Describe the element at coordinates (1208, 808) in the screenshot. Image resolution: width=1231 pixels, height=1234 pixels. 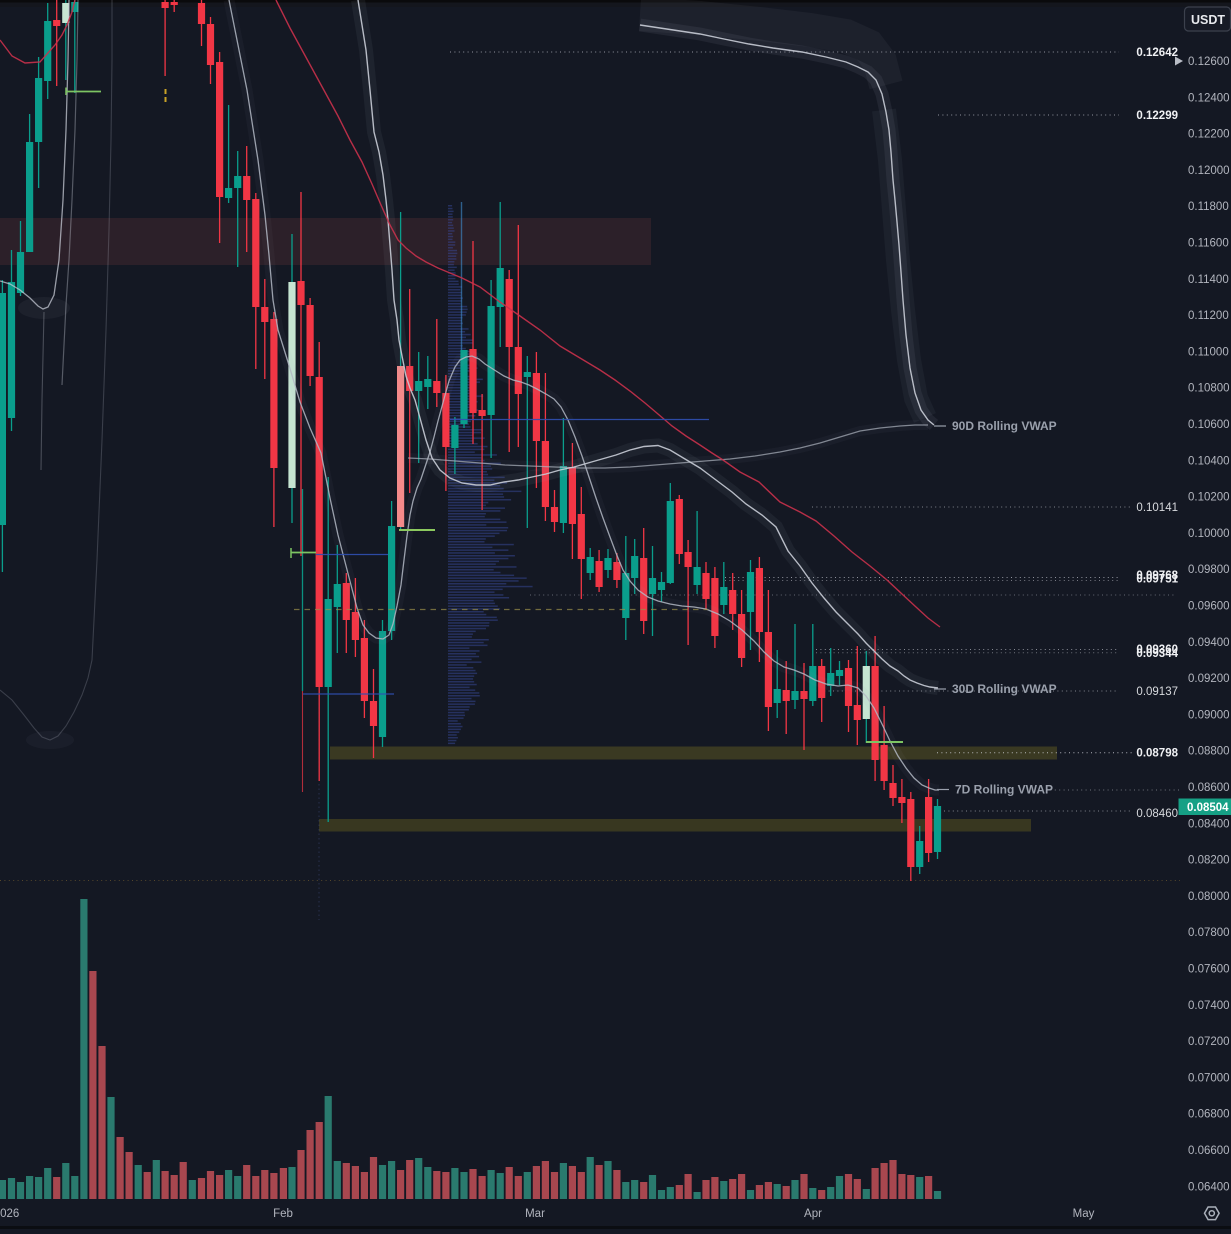
I see `svg-text: 0.08504` at that location.